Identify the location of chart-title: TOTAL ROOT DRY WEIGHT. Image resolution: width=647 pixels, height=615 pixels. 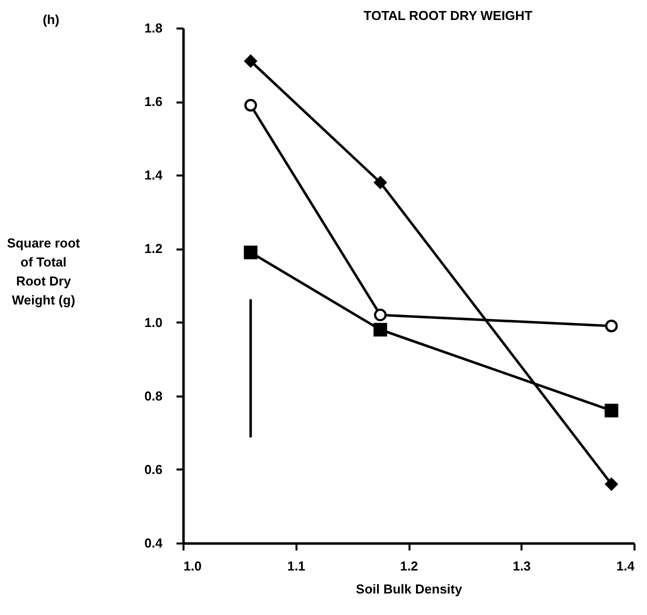
(448, 15).